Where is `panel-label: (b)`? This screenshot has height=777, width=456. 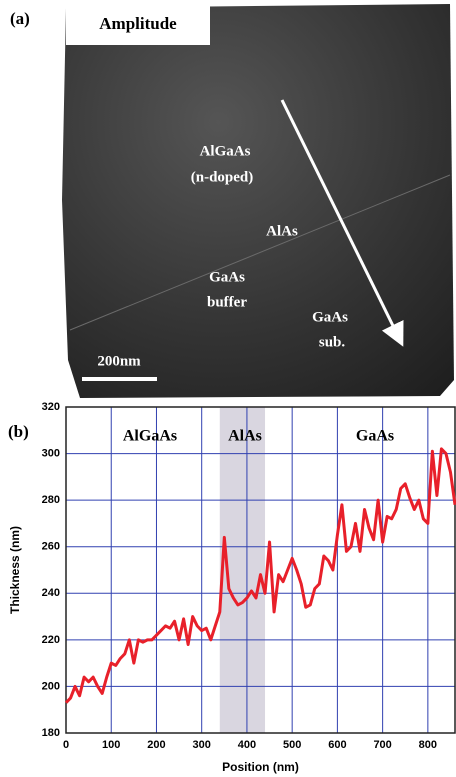
panel-label: (b) is located at coordinates (18, 431).